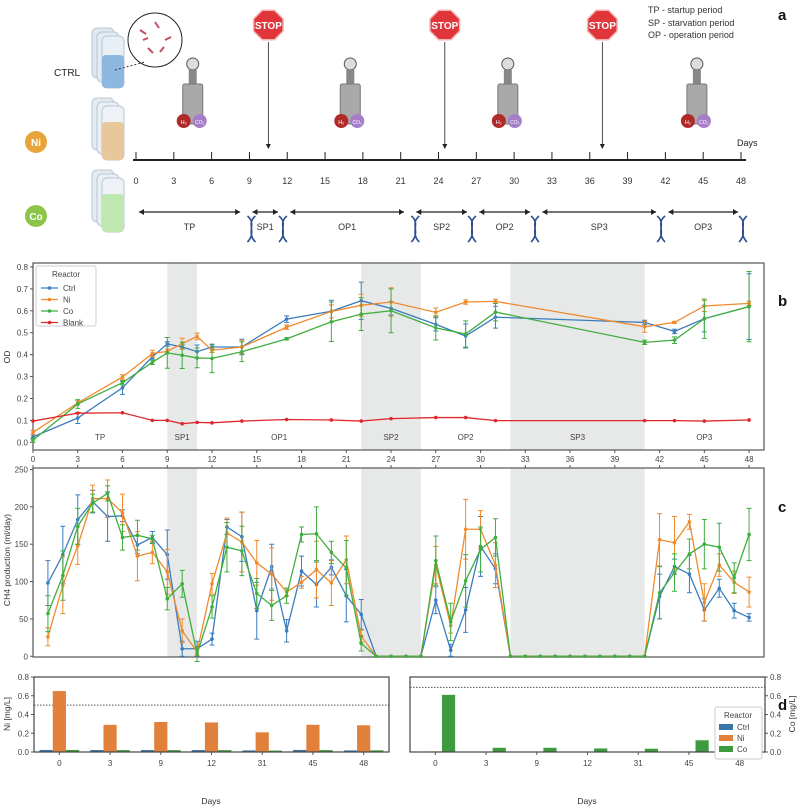  Describe the element at coordinates (67, 73) in the screenshot. I see `ctrl-label: CTRL` at that location.